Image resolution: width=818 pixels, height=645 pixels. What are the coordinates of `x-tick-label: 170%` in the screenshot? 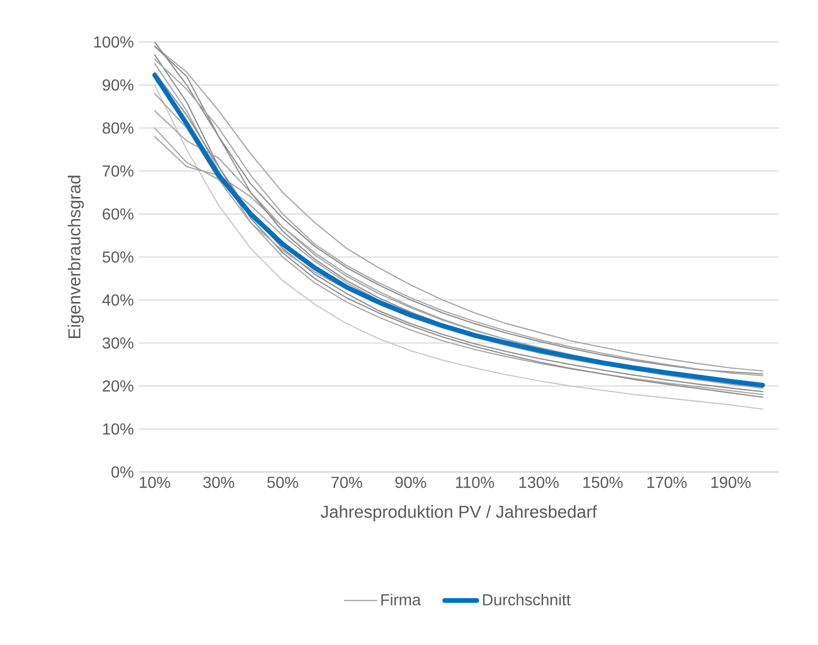 It's located at (667, 482).